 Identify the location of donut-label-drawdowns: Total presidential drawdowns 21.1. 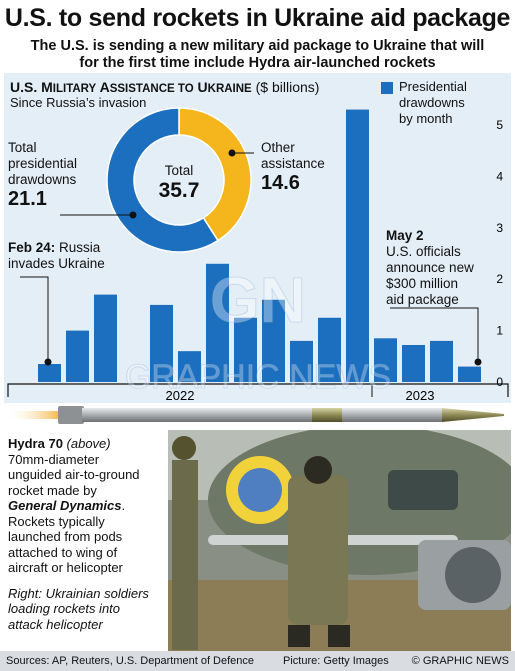
(43, 175).